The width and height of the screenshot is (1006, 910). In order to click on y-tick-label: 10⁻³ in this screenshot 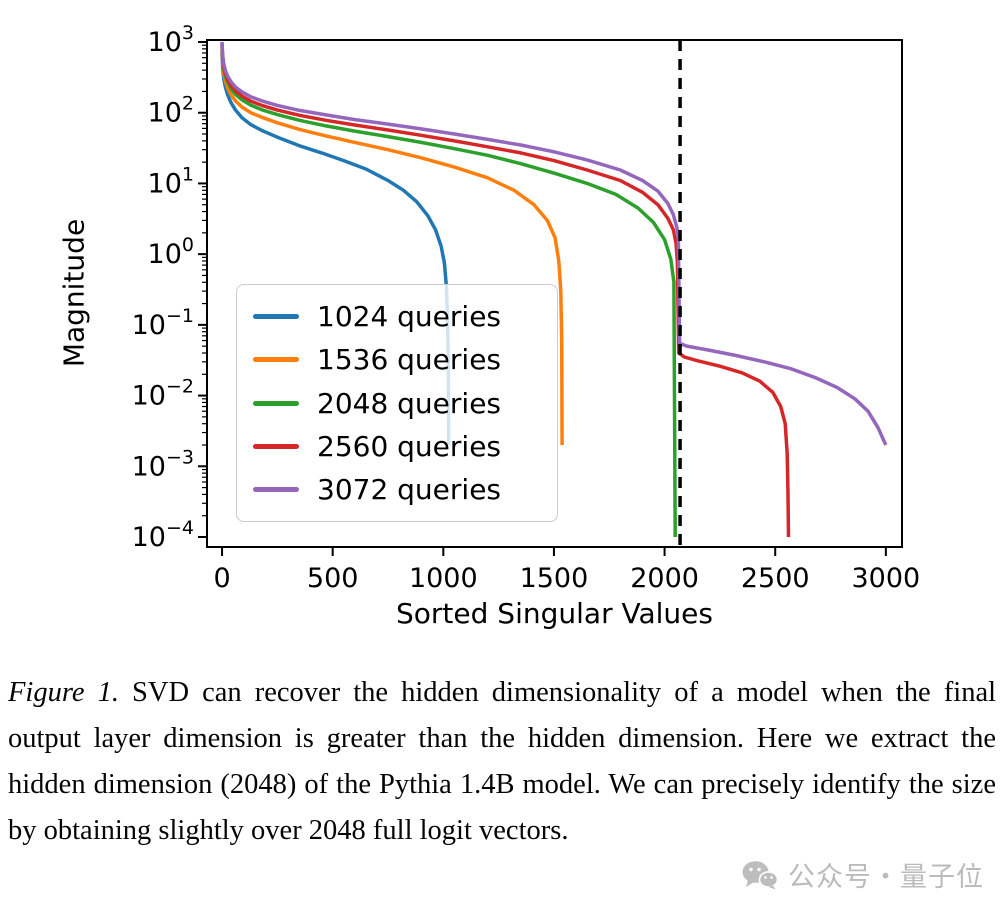, I will do `click(163, 464)`.